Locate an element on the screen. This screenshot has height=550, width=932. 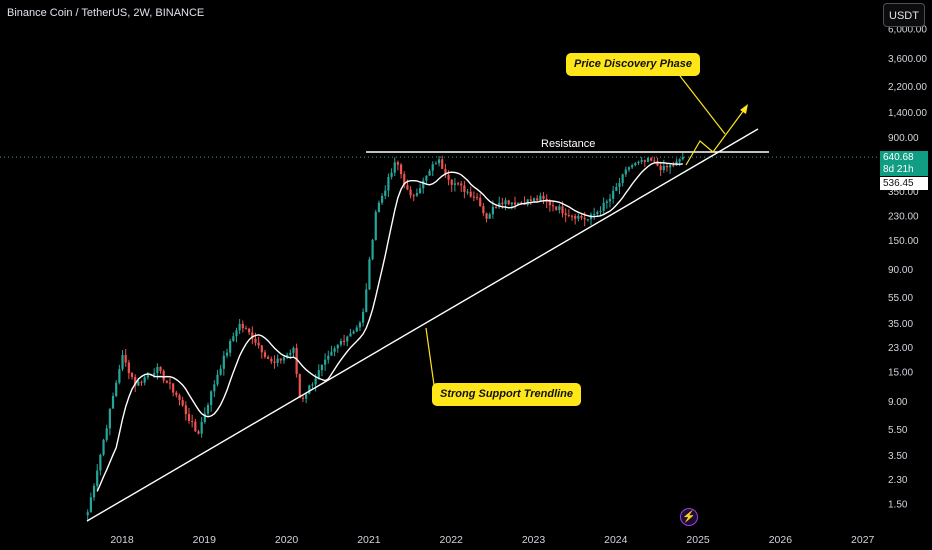
x-tick-label: 2021 is located at coordinates (369, 540).